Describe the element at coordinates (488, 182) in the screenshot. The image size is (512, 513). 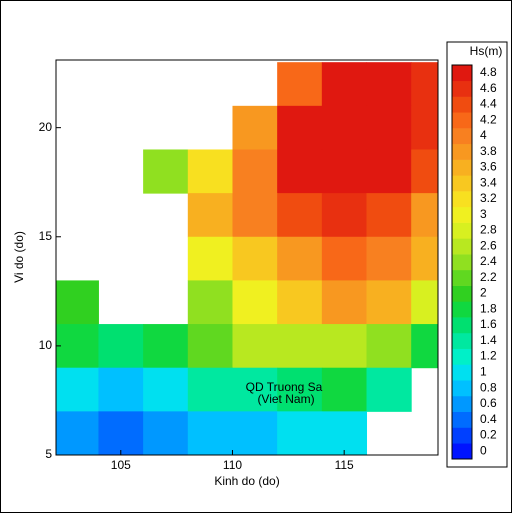
I see `colorbar-tick-label: 3.4` at that location.